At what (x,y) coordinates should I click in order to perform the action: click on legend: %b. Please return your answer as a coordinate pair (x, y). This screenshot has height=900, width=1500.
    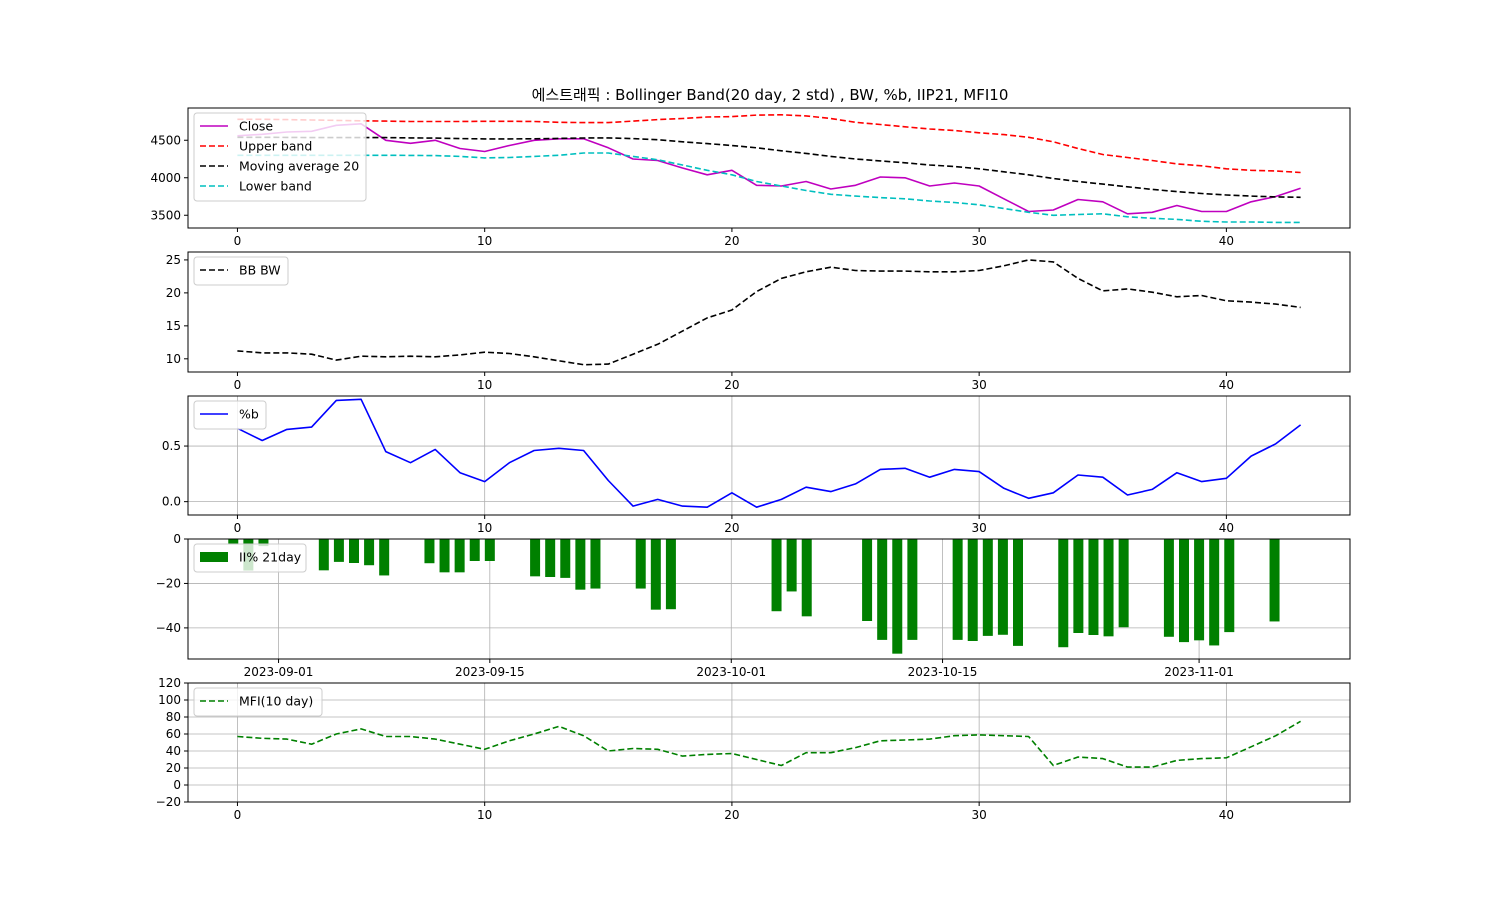
    Looking at the image, I should click on (230, 415).